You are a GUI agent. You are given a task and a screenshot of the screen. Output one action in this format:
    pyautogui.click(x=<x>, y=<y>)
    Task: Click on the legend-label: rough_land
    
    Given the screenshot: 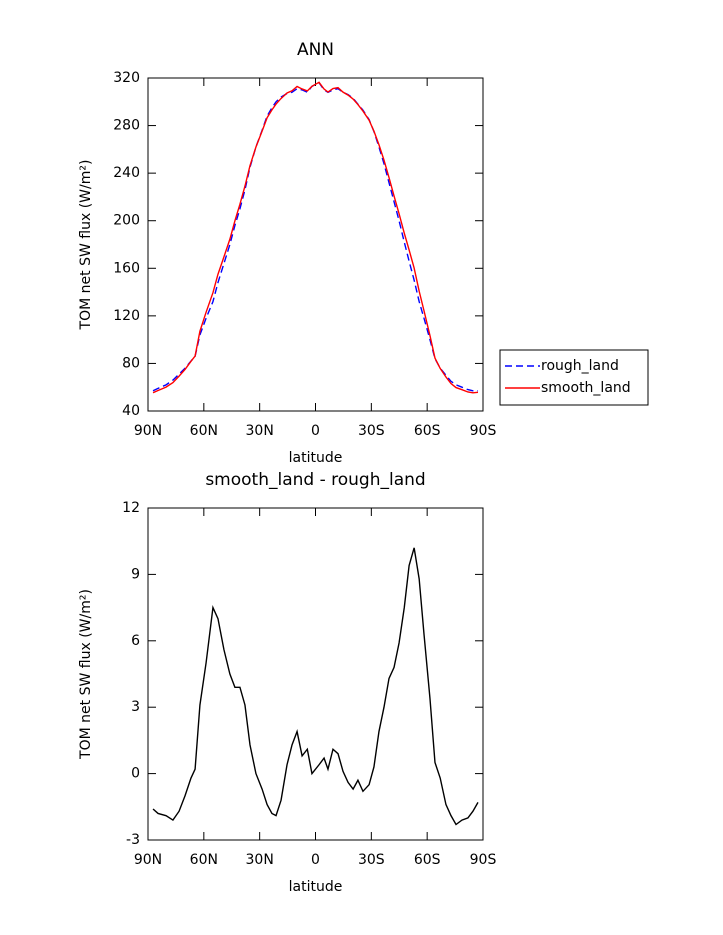 What is the action you would take?
    pyautogui.click(x=580, y=366)
    